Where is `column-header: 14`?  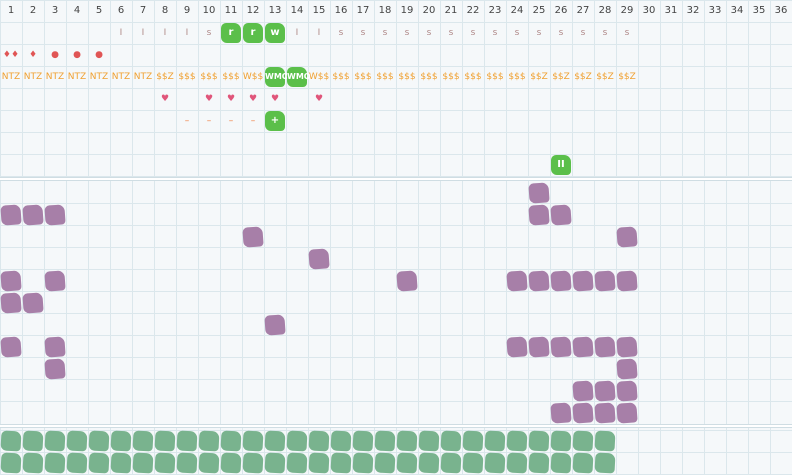
column-header: 14 is located at coordinates (297, 10).